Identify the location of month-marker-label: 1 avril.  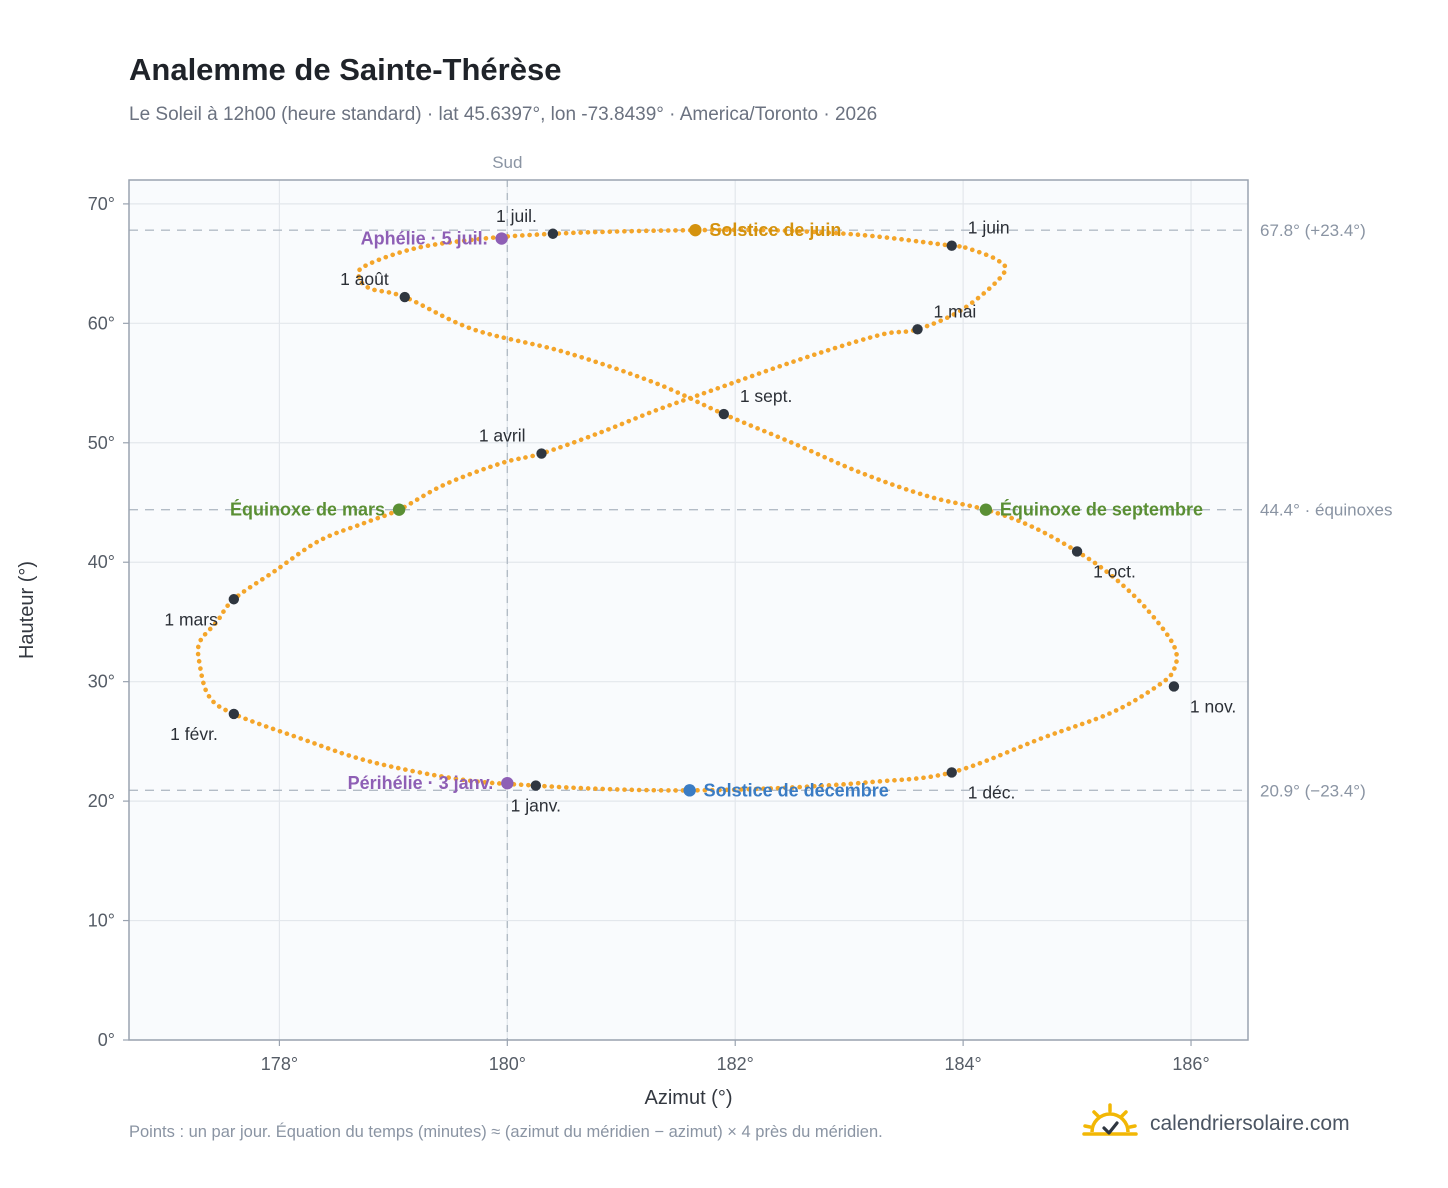
(502, 436).